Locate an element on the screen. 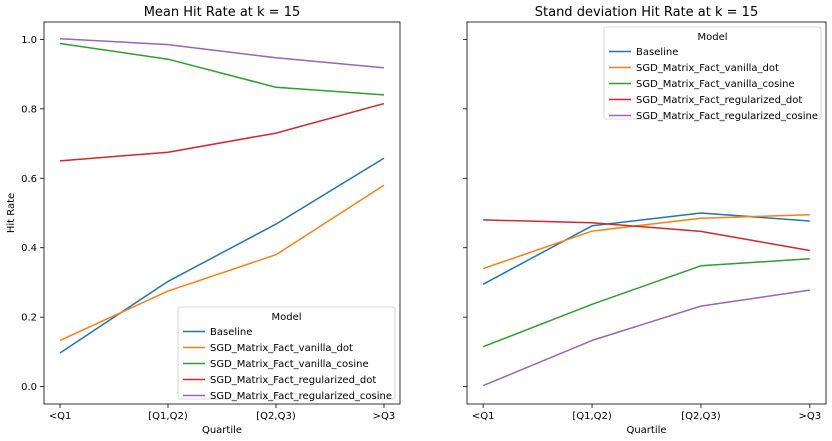  y-tick-label: 0.0 is located at coordinates (29, 387).